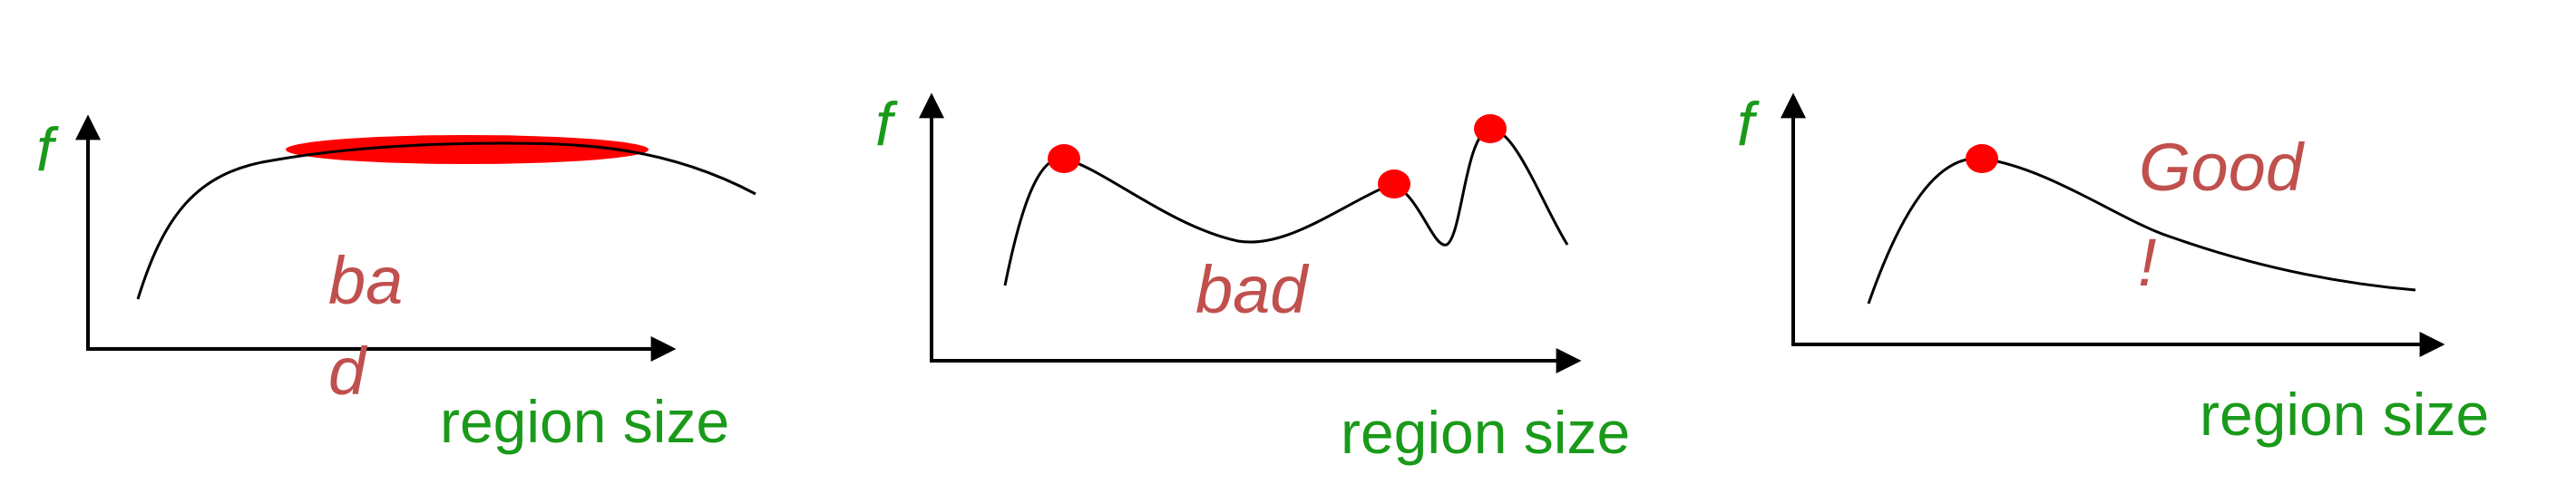 This screenshot has width=2576, height=484. I want to click on verdict-label: bad, so click(1252, 289).